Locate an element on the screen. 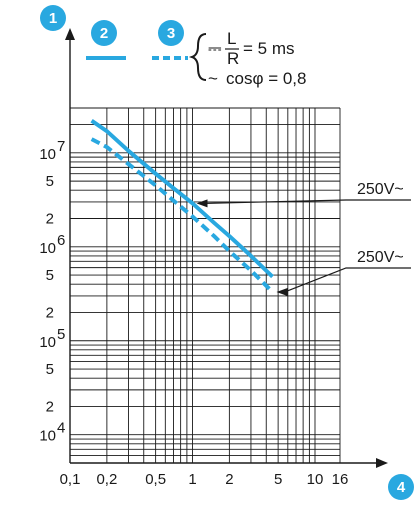  legend-item-ac: 3 is located at coordinates (170, 40).